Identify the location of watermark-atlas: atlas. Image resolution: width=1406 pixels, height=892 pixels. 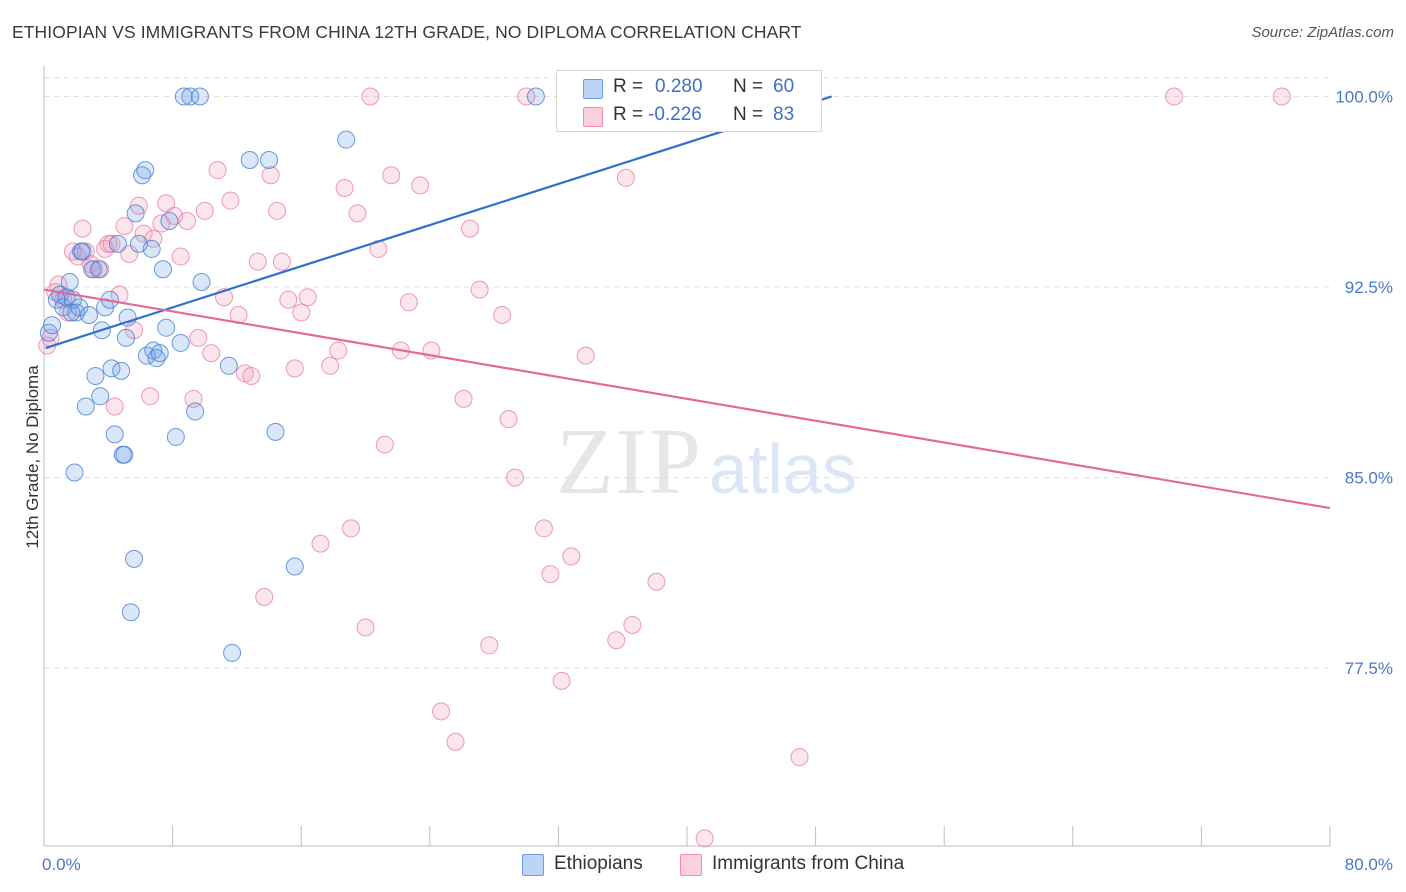
(783, 469).